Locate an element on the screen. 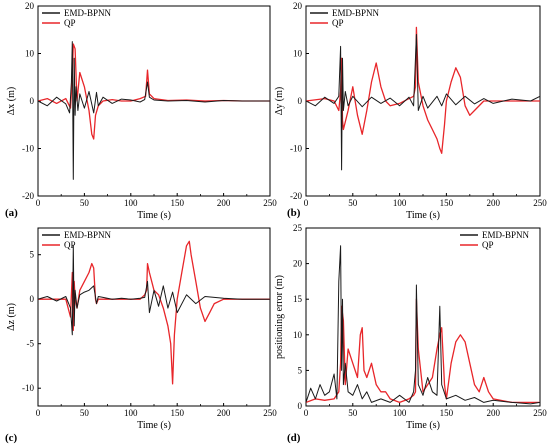 The image size is (550, 445). panel-label: (a) is located at coordinates (11, 213).